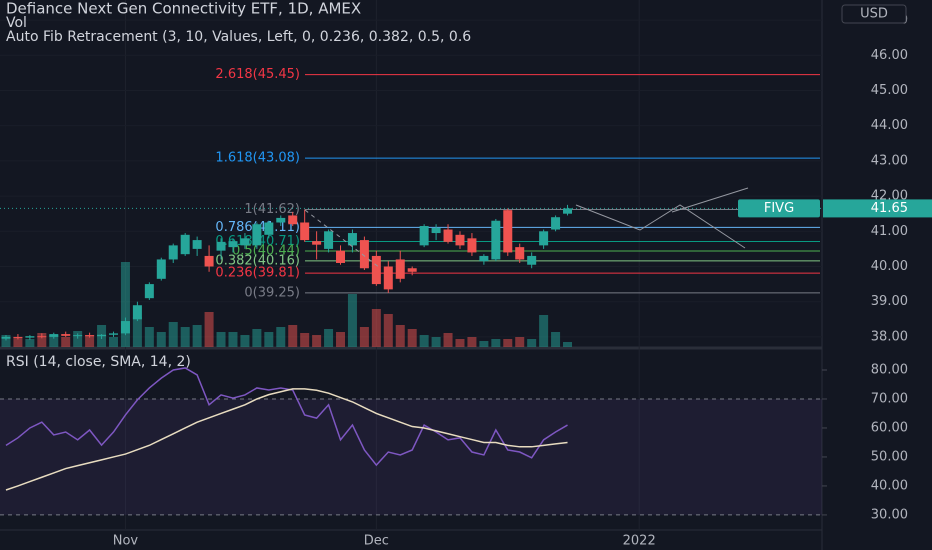  I want to click on y-tick-label: 43.00, so click(889, 160).